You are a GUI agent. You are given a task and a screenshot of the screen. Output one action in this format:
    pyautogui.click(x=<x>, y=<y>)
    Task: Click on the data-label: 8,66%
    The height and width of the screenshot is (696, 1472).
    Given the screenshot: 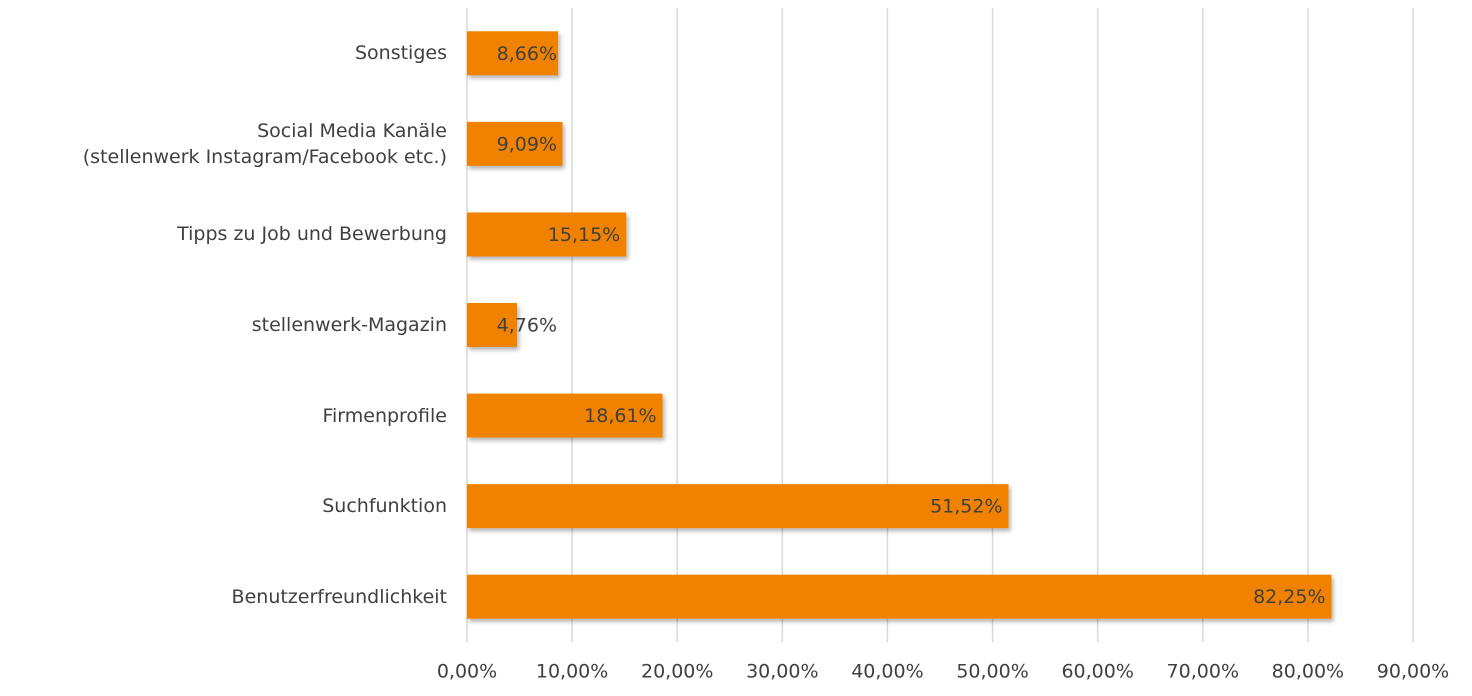 What is the action you would take?
    pyautogui.click(x=527, y=54)
    